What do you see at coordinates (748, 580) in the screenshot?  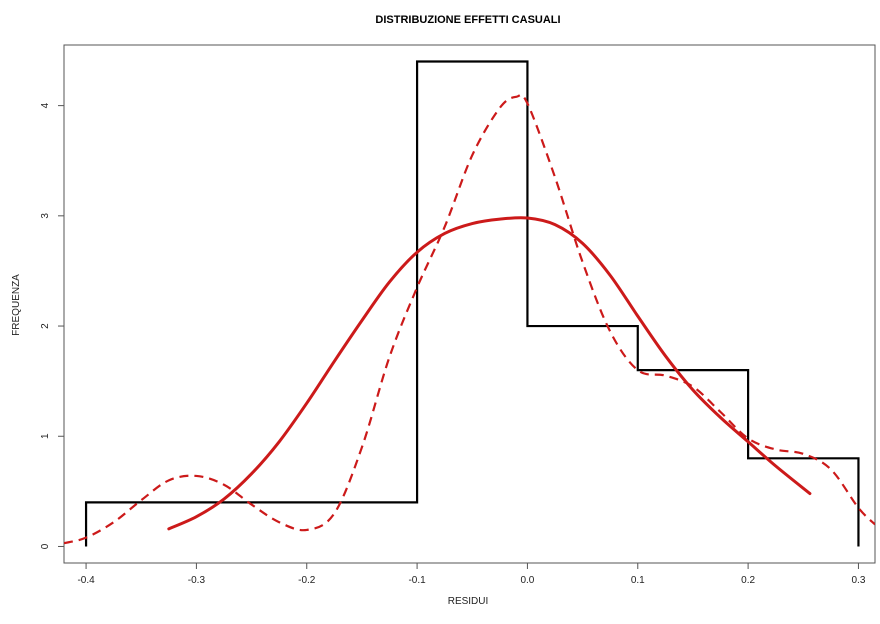 I see `x-tick-label: 0.2` at bounding box center [748, 580].